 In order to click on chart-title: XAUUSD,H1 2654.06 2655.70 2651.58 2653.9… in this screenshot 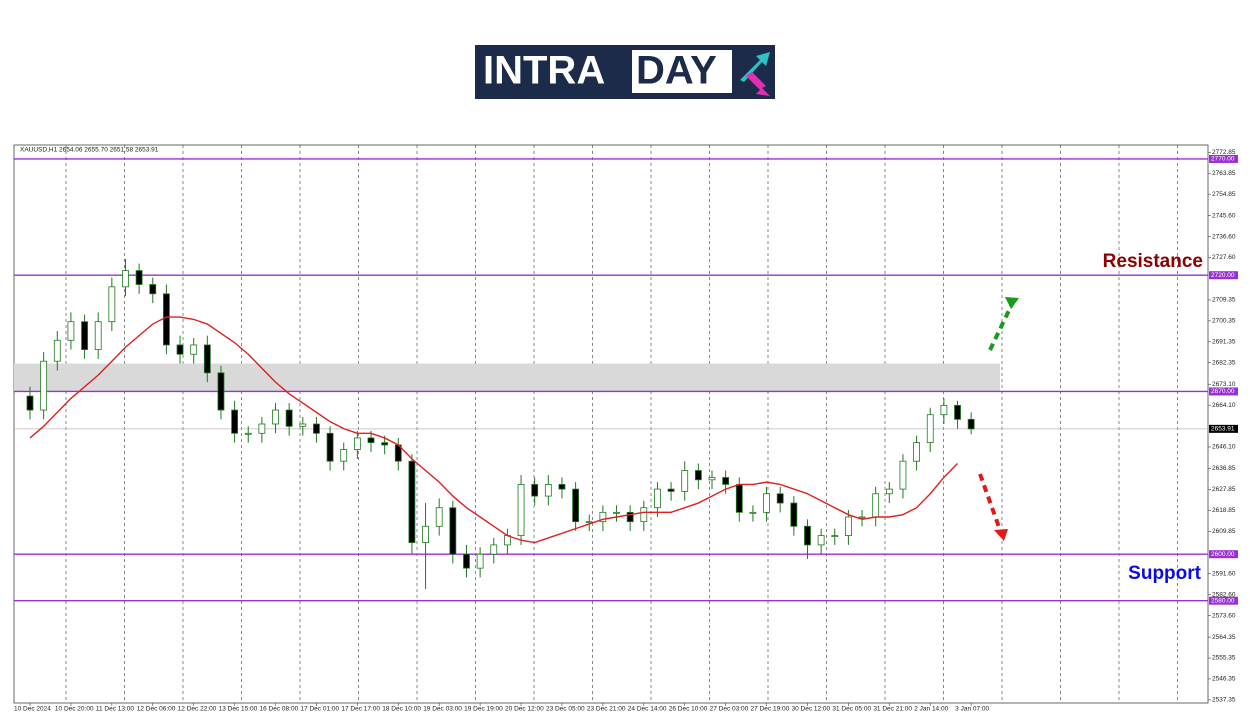, I will do `click(89, 150)`.